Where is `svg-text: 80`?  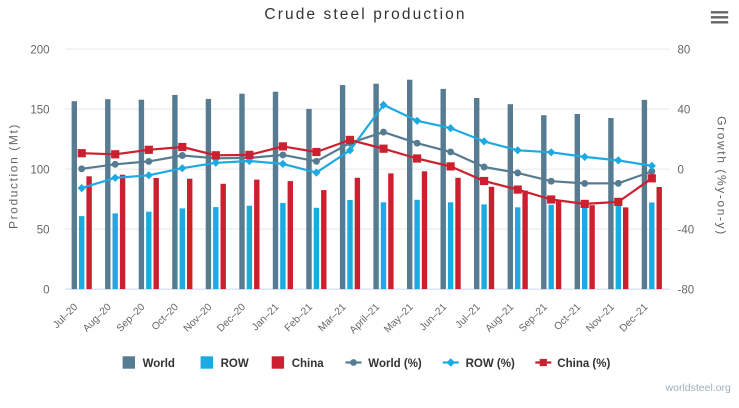
svg-text: 80 is located at coordinates (684, 50).